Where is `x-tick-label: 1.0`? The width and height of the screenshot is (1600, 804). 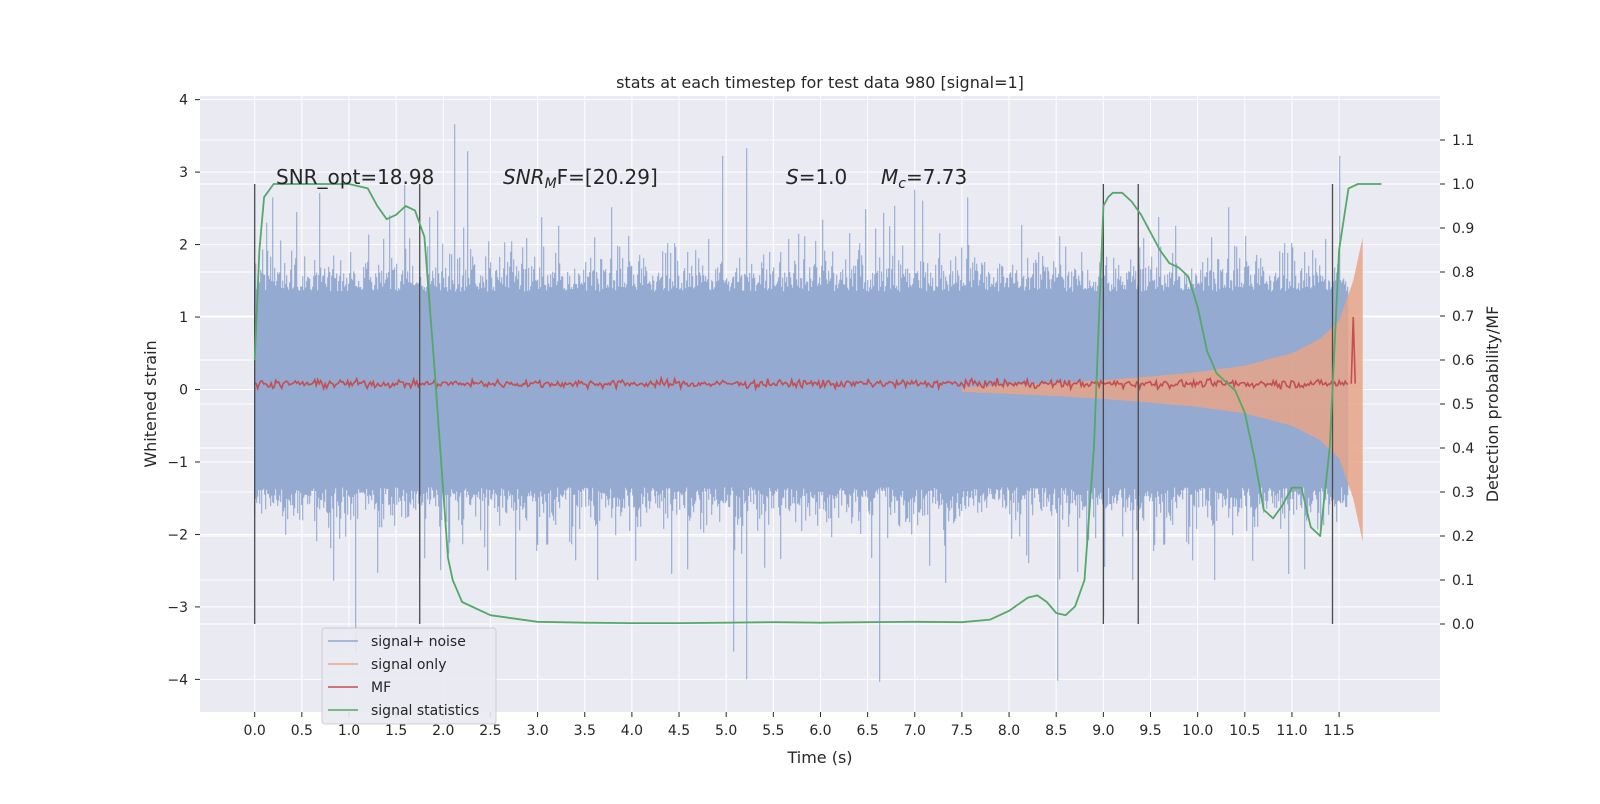 x-tick-label: 1.0 is located at coordinates (349, 731).